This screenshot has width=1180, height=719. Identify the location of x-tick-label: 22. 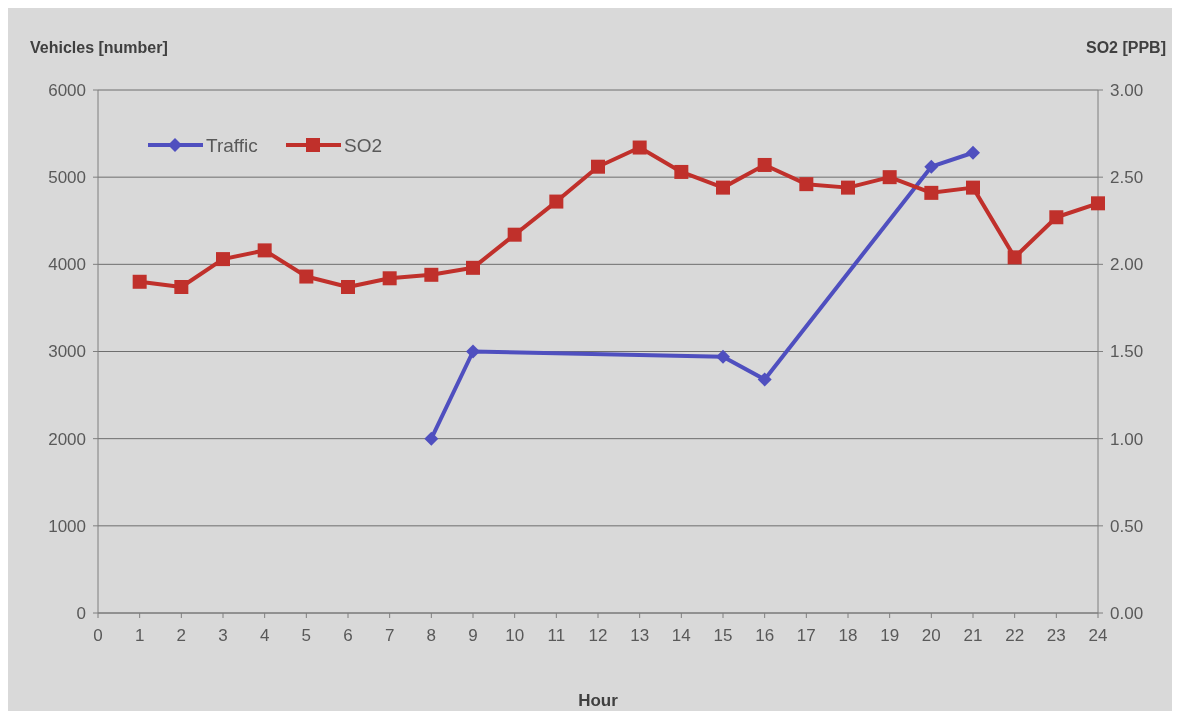
(1015, 635).